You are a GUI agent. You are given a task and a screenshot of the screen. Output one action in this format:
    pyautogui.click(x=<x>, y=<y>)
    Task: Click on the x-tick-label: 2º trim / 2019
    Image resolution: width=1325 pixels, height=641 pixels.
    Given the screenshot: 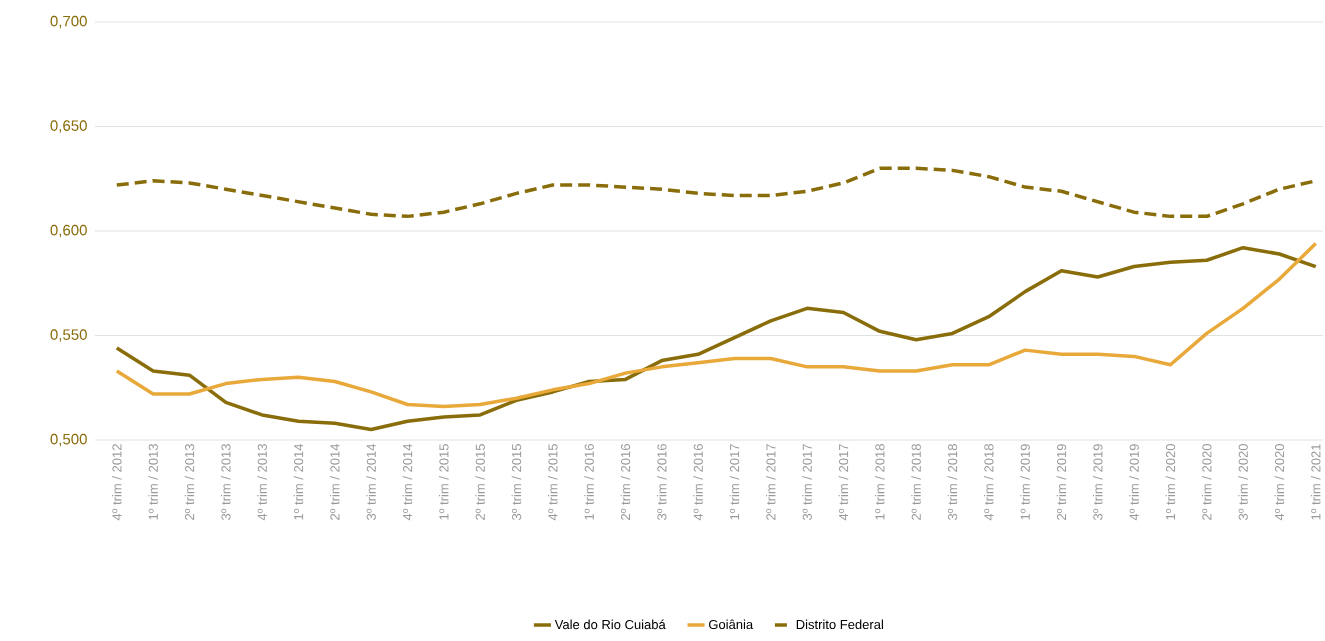 What is the action you would take?
    pyautogui.click(x=1061, y=482)
    